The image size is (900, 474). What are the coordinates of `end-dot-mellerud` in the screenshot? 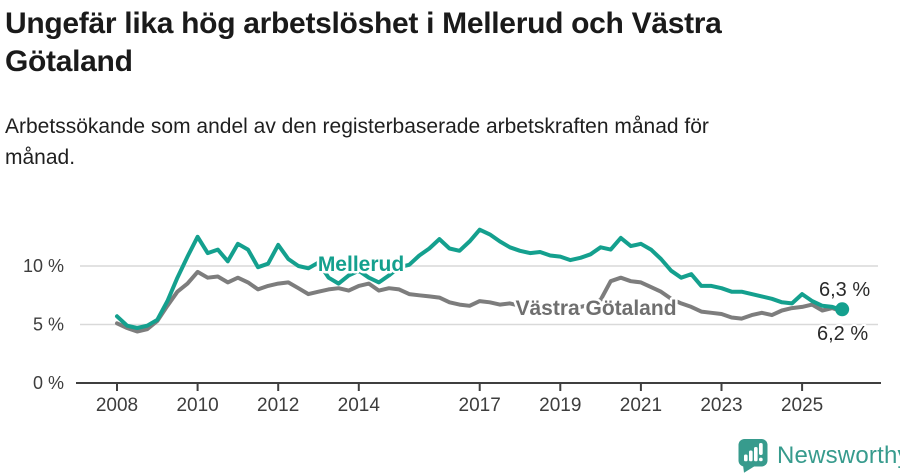 It's located at (842, 309).